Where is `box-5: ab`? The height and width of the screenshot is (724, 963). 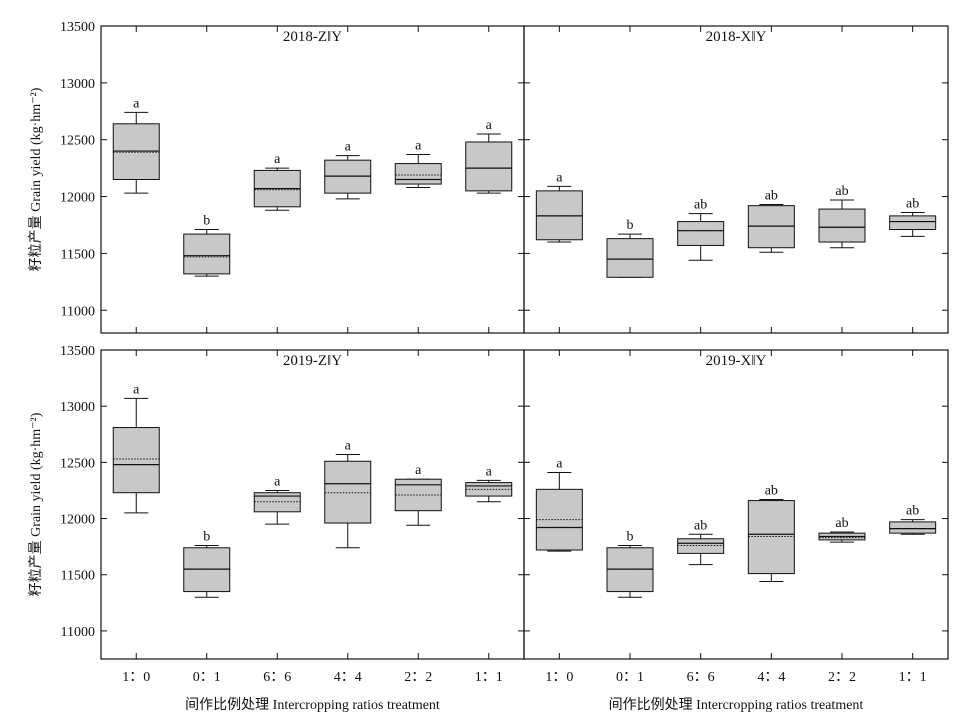 box-5: ab is located at coordinates (842, 529).